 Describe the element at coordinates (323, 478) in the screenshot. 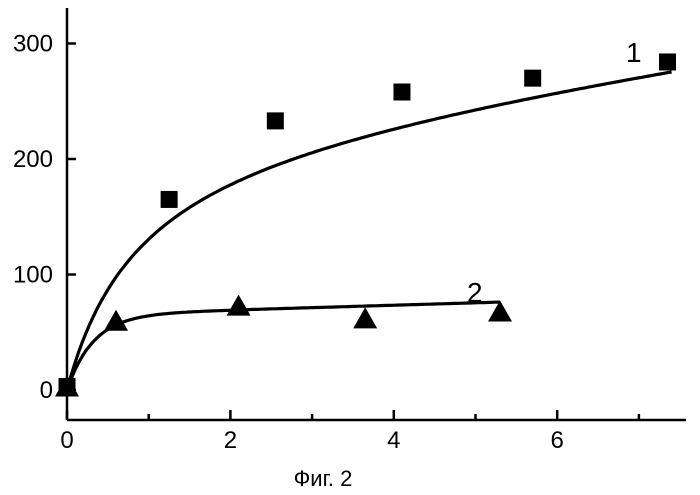

I see `figure-caption: Фиг. 2` at that location.